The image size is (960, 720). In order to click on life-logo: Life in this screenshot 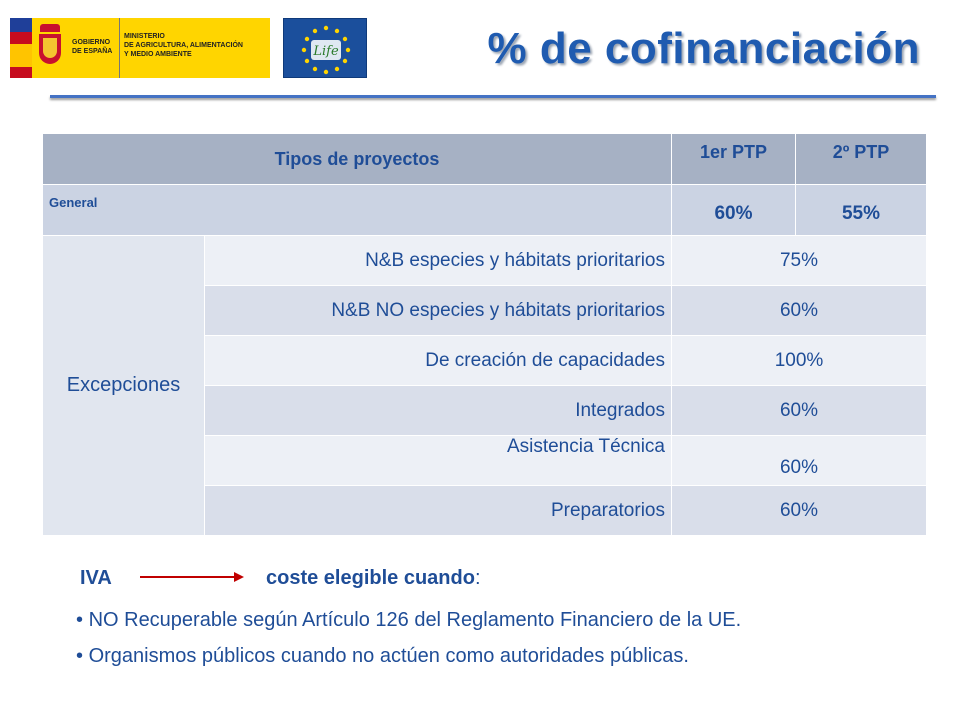, I will do `click(325, 48)`.